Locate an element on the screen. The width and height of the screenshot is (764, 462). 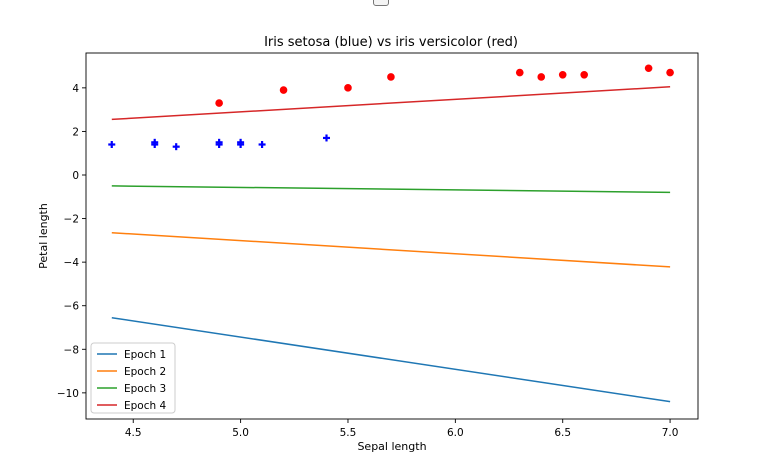
y-tick-label: 4 is located at coordinates (75, 89).